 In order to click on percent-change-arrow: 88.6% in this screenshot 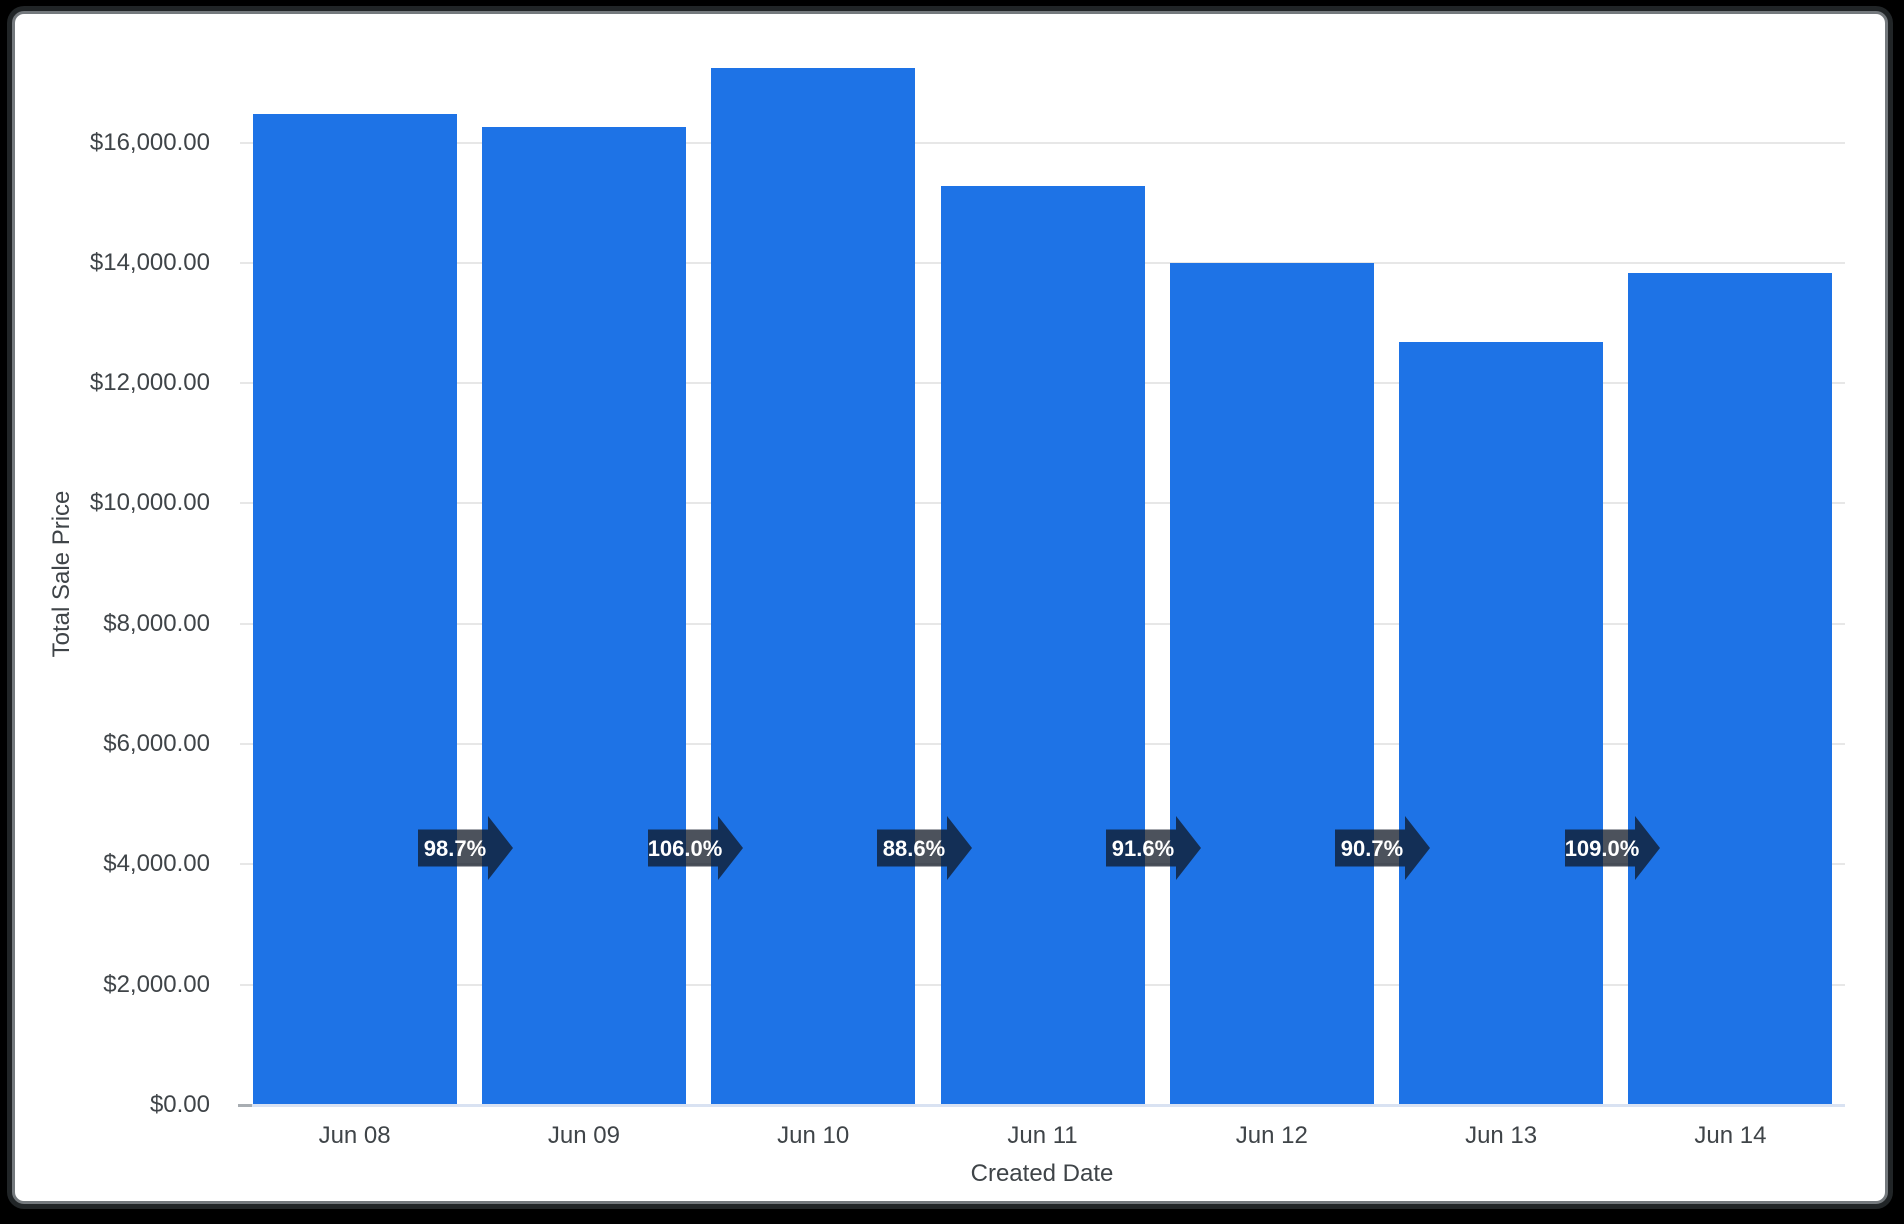, I will do `click(924, 848)`.